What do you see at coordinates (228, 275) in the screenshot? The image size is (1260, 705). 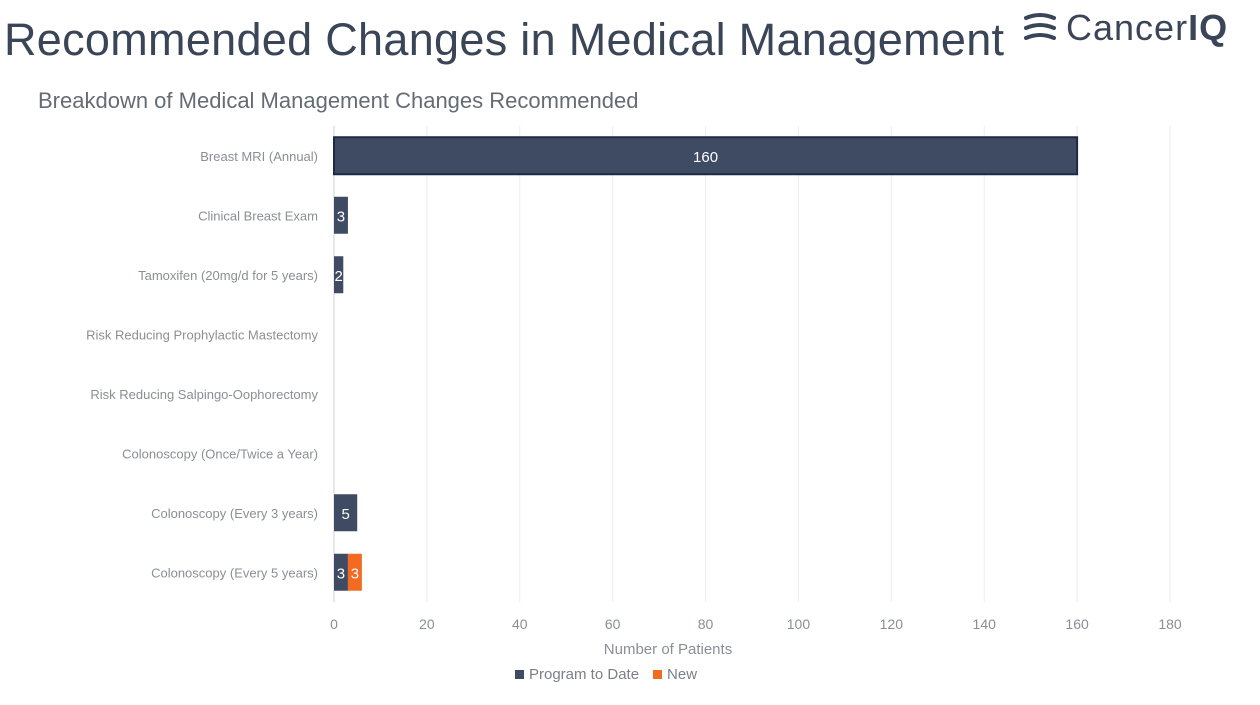 I see `y-category-label: Tamoxifen (20mg/d for 5 years)` at bounding box center [228, 275].